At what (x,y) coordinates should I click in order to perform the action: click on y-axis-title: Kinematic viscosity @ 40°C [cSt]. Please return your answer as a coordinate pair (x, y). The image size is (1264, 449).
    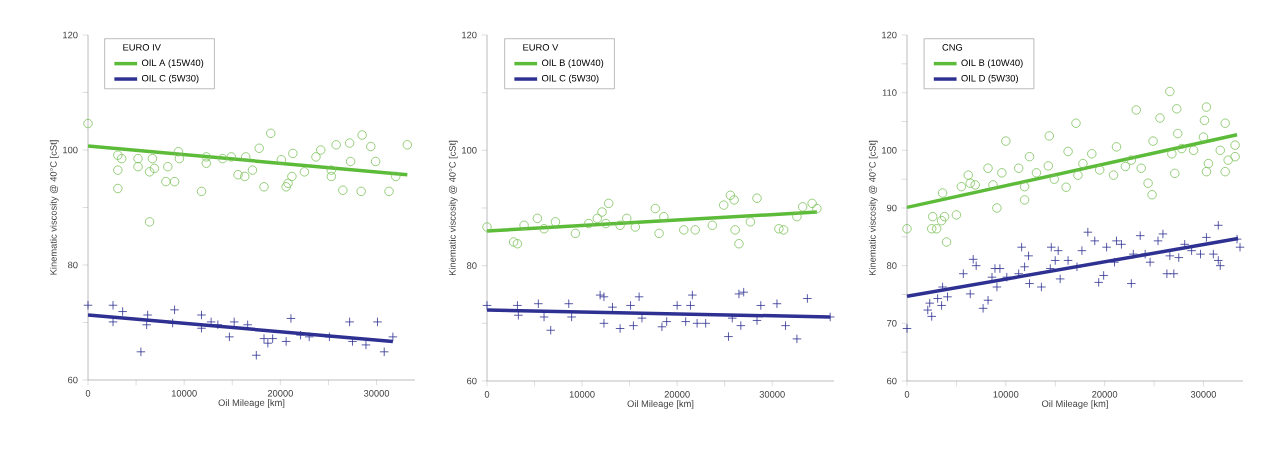
    Looking at the image, I should click on (453, 208).